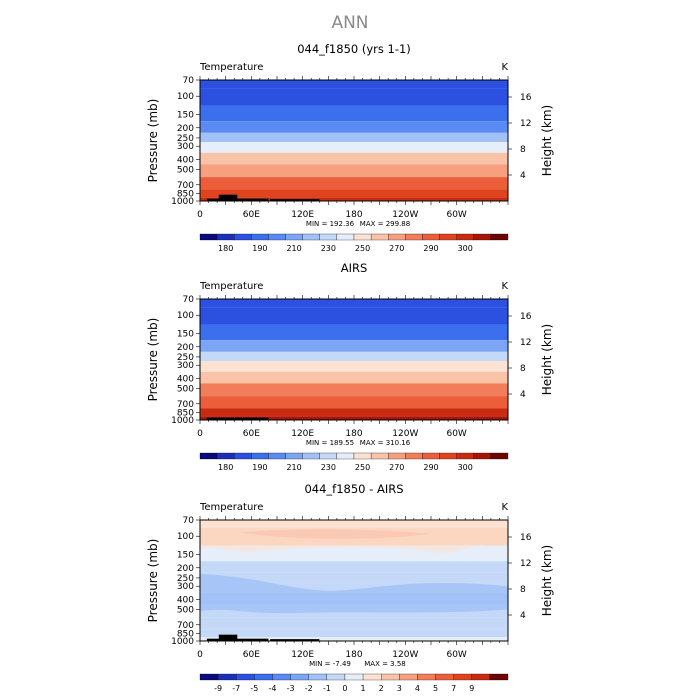  I want to click on colorbar-label: -4, so click(272, 688).